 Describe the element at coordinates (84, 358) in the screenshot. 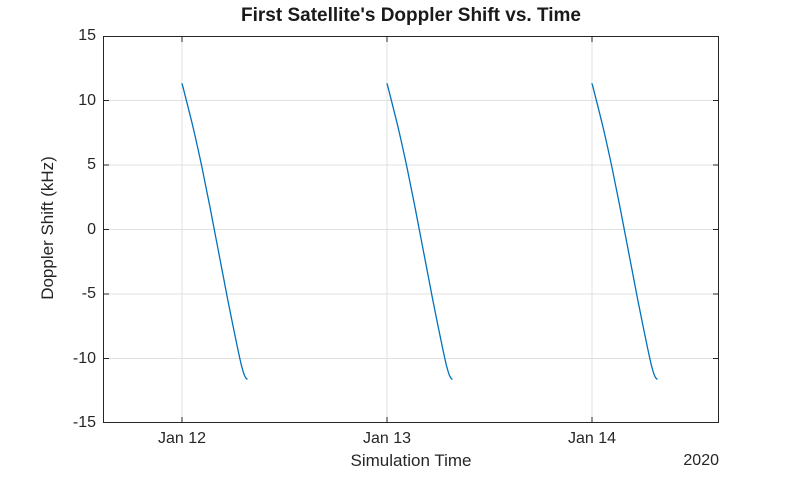

I see `y-tick-label: -10` at that location.